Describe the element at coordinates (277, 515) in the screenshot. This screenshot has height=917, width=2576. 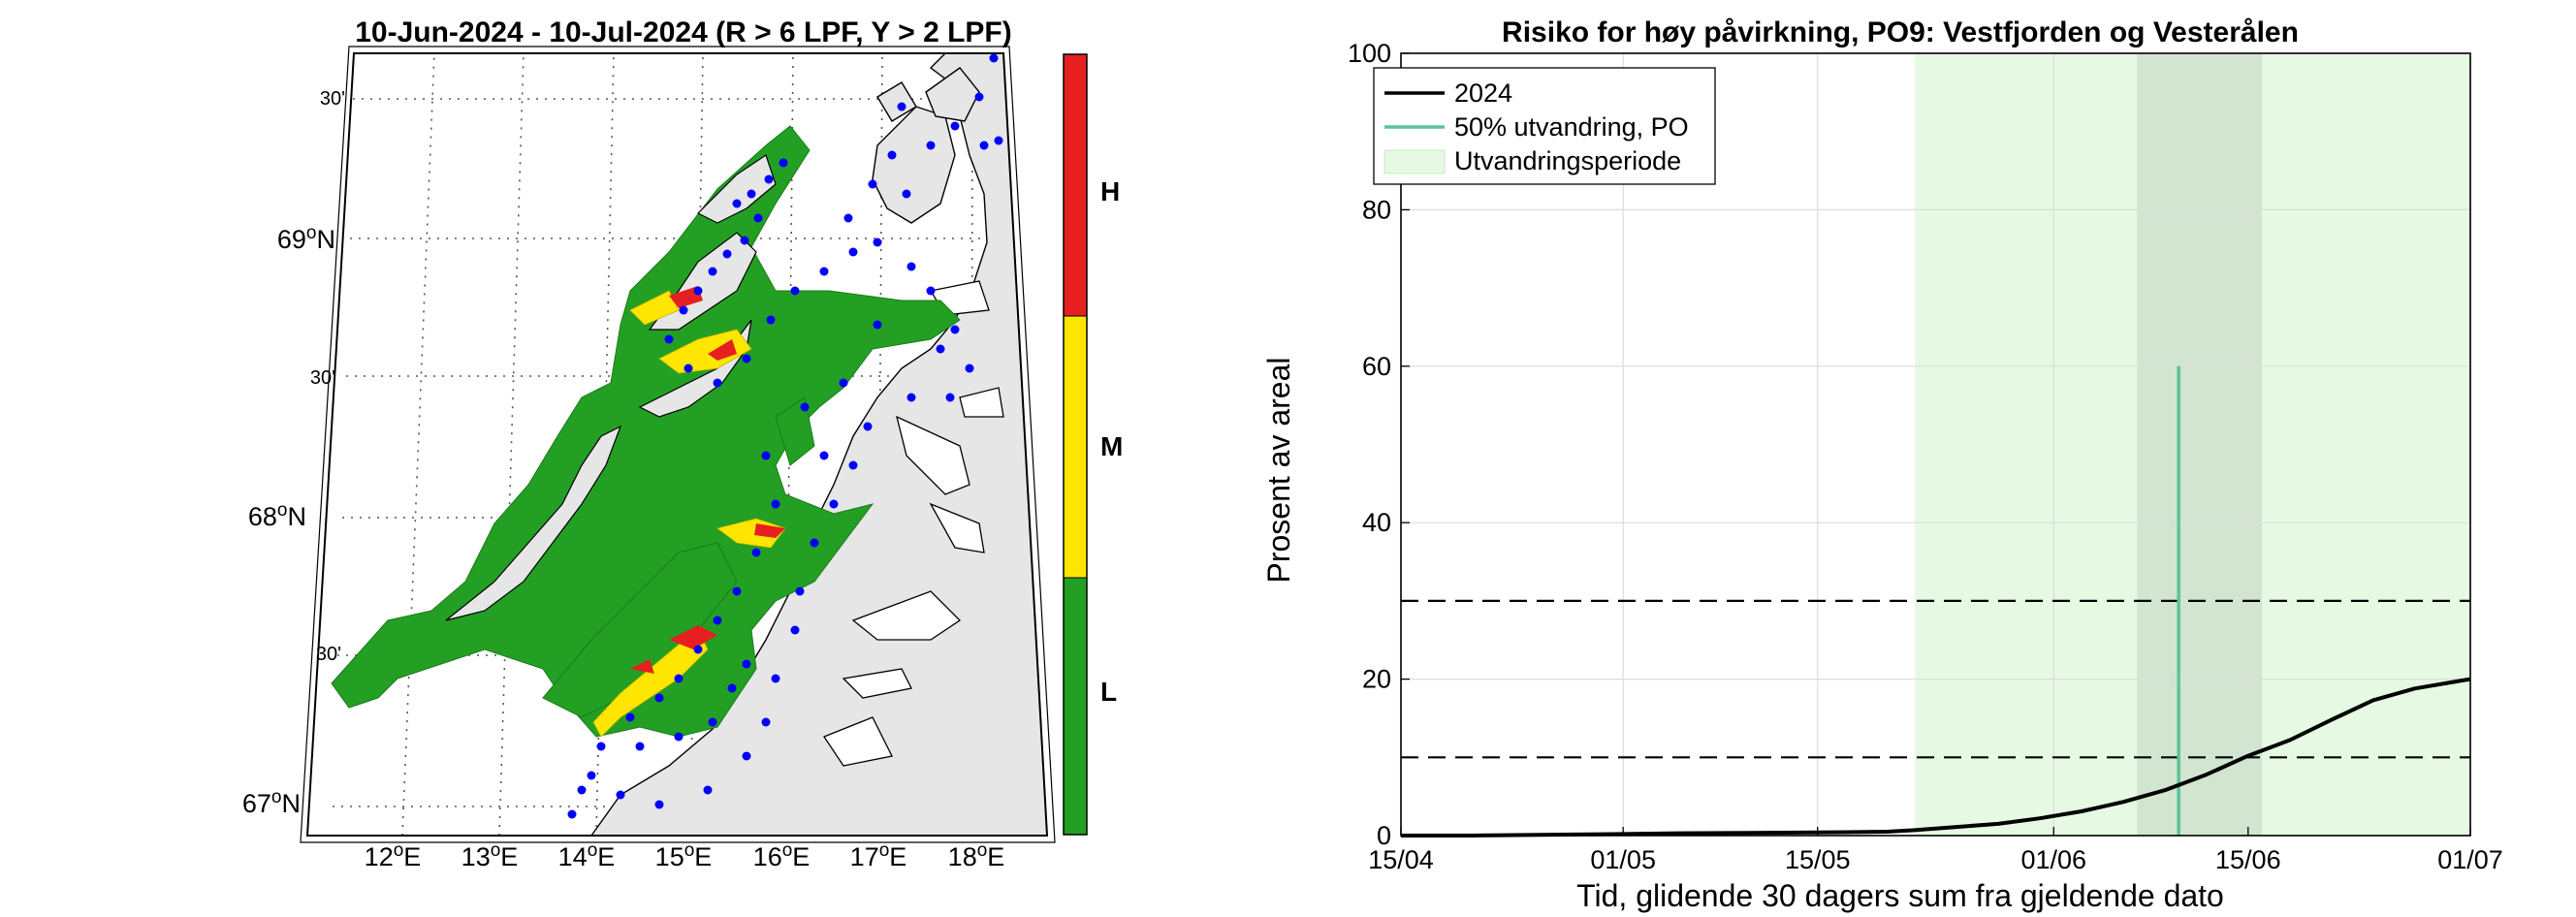
I see `lat-tick-68: 68oN` at that location.